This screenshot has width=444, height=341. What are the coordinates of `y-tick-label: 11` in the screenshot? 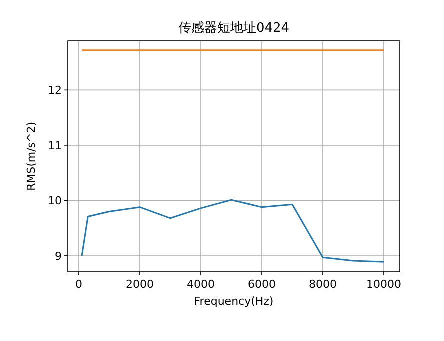 It's located at (55, 145).